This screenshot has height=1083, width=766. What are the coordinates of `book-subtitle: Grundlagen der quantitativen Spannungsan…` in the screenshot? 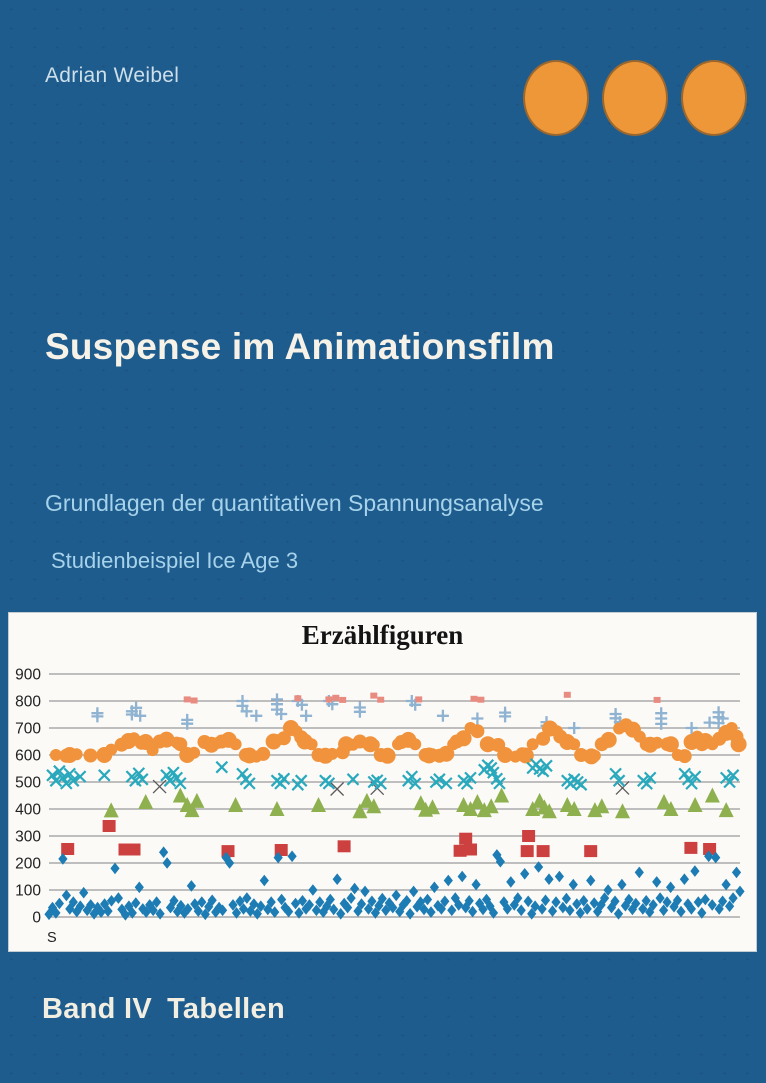 It's located at (294, 503).